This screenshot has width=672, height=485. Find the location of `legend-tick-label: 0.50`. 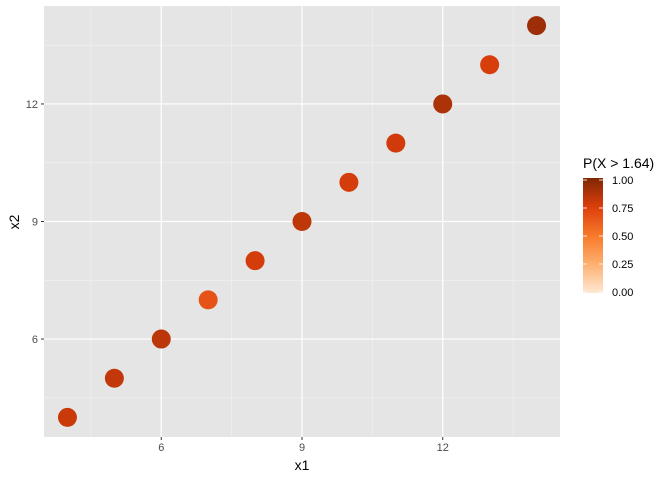

legend-tick-label: 0.50 is located at coordinates (622, 237).